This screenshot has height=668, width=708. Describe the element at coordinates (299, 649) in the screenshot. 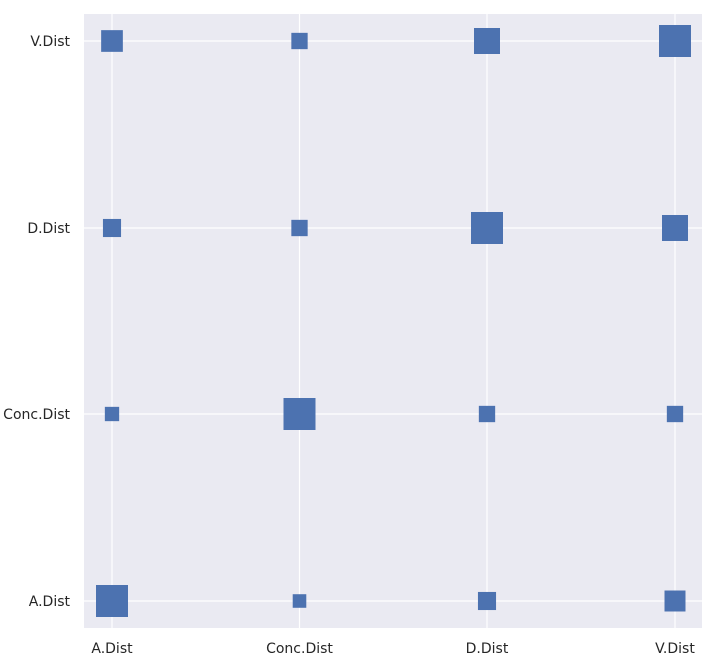

I see `x-tick-label: Conc.Dist` at that location.